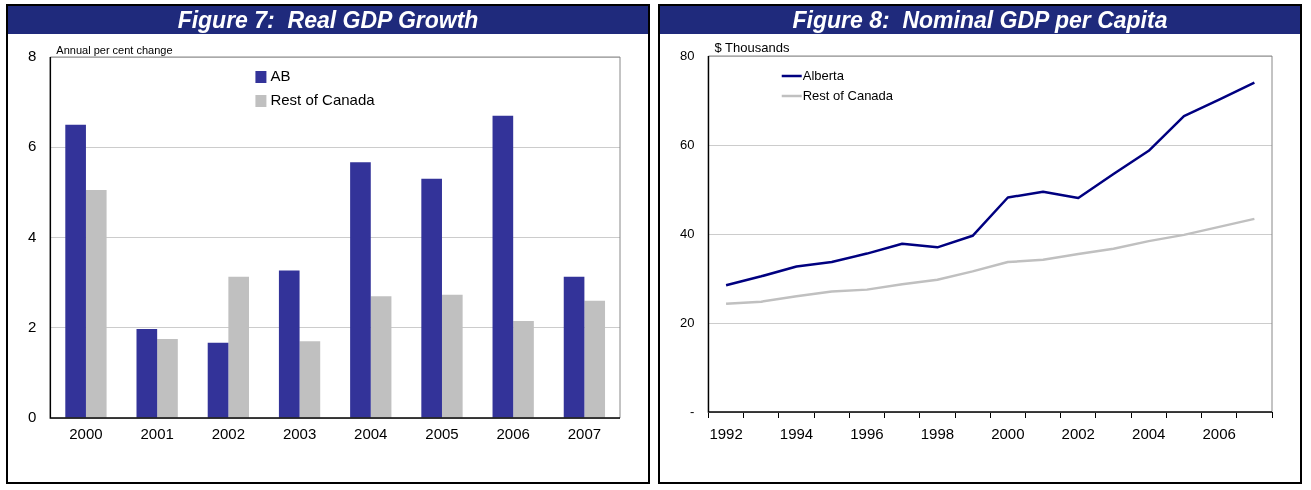  What do you see at coordinates (32, 326) in the screenshot?
I see `y-tick-label: 2` at bounding box center [32, 326].